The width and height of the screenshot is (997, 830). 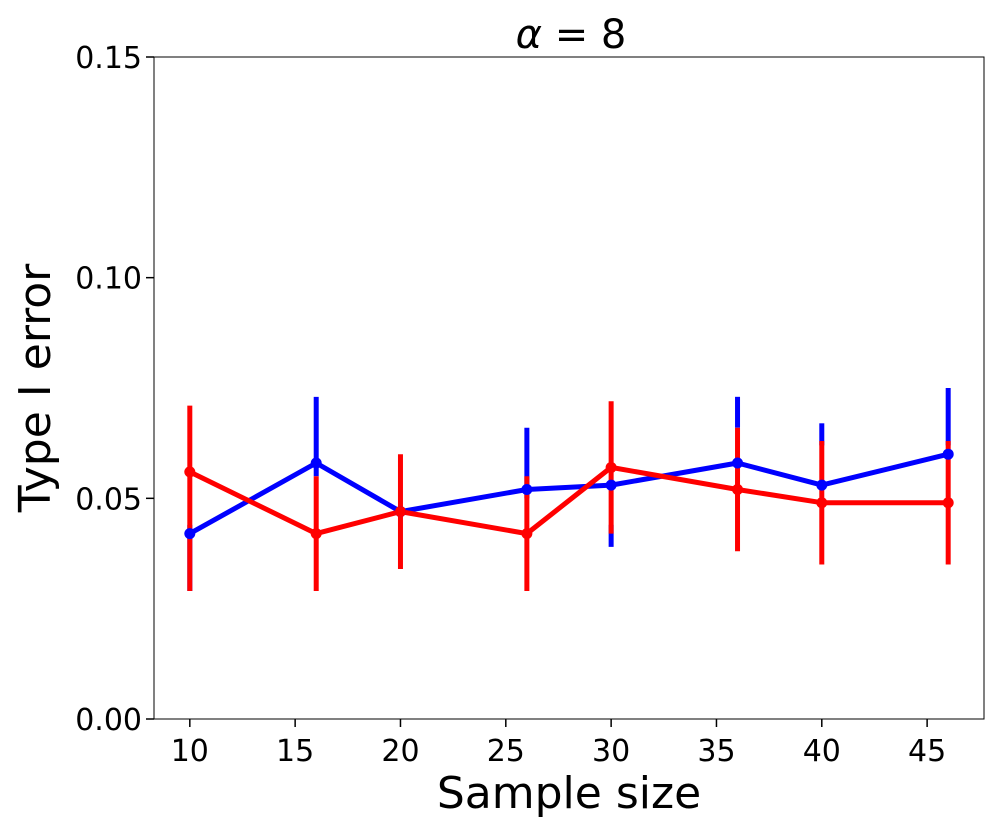 What do you see at coordinates (35, 388) in the screenshot?
I see `y-axis-label: Type I error` at bounding box center [35, 388].